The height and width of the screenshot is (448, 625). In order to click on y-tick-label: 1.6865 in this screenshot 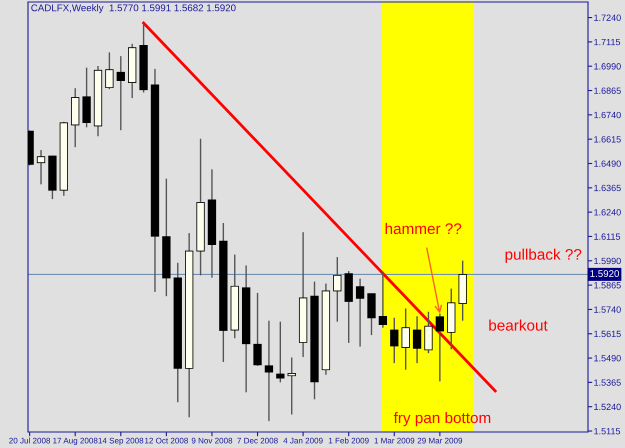, I will do `click(607, 90)`.